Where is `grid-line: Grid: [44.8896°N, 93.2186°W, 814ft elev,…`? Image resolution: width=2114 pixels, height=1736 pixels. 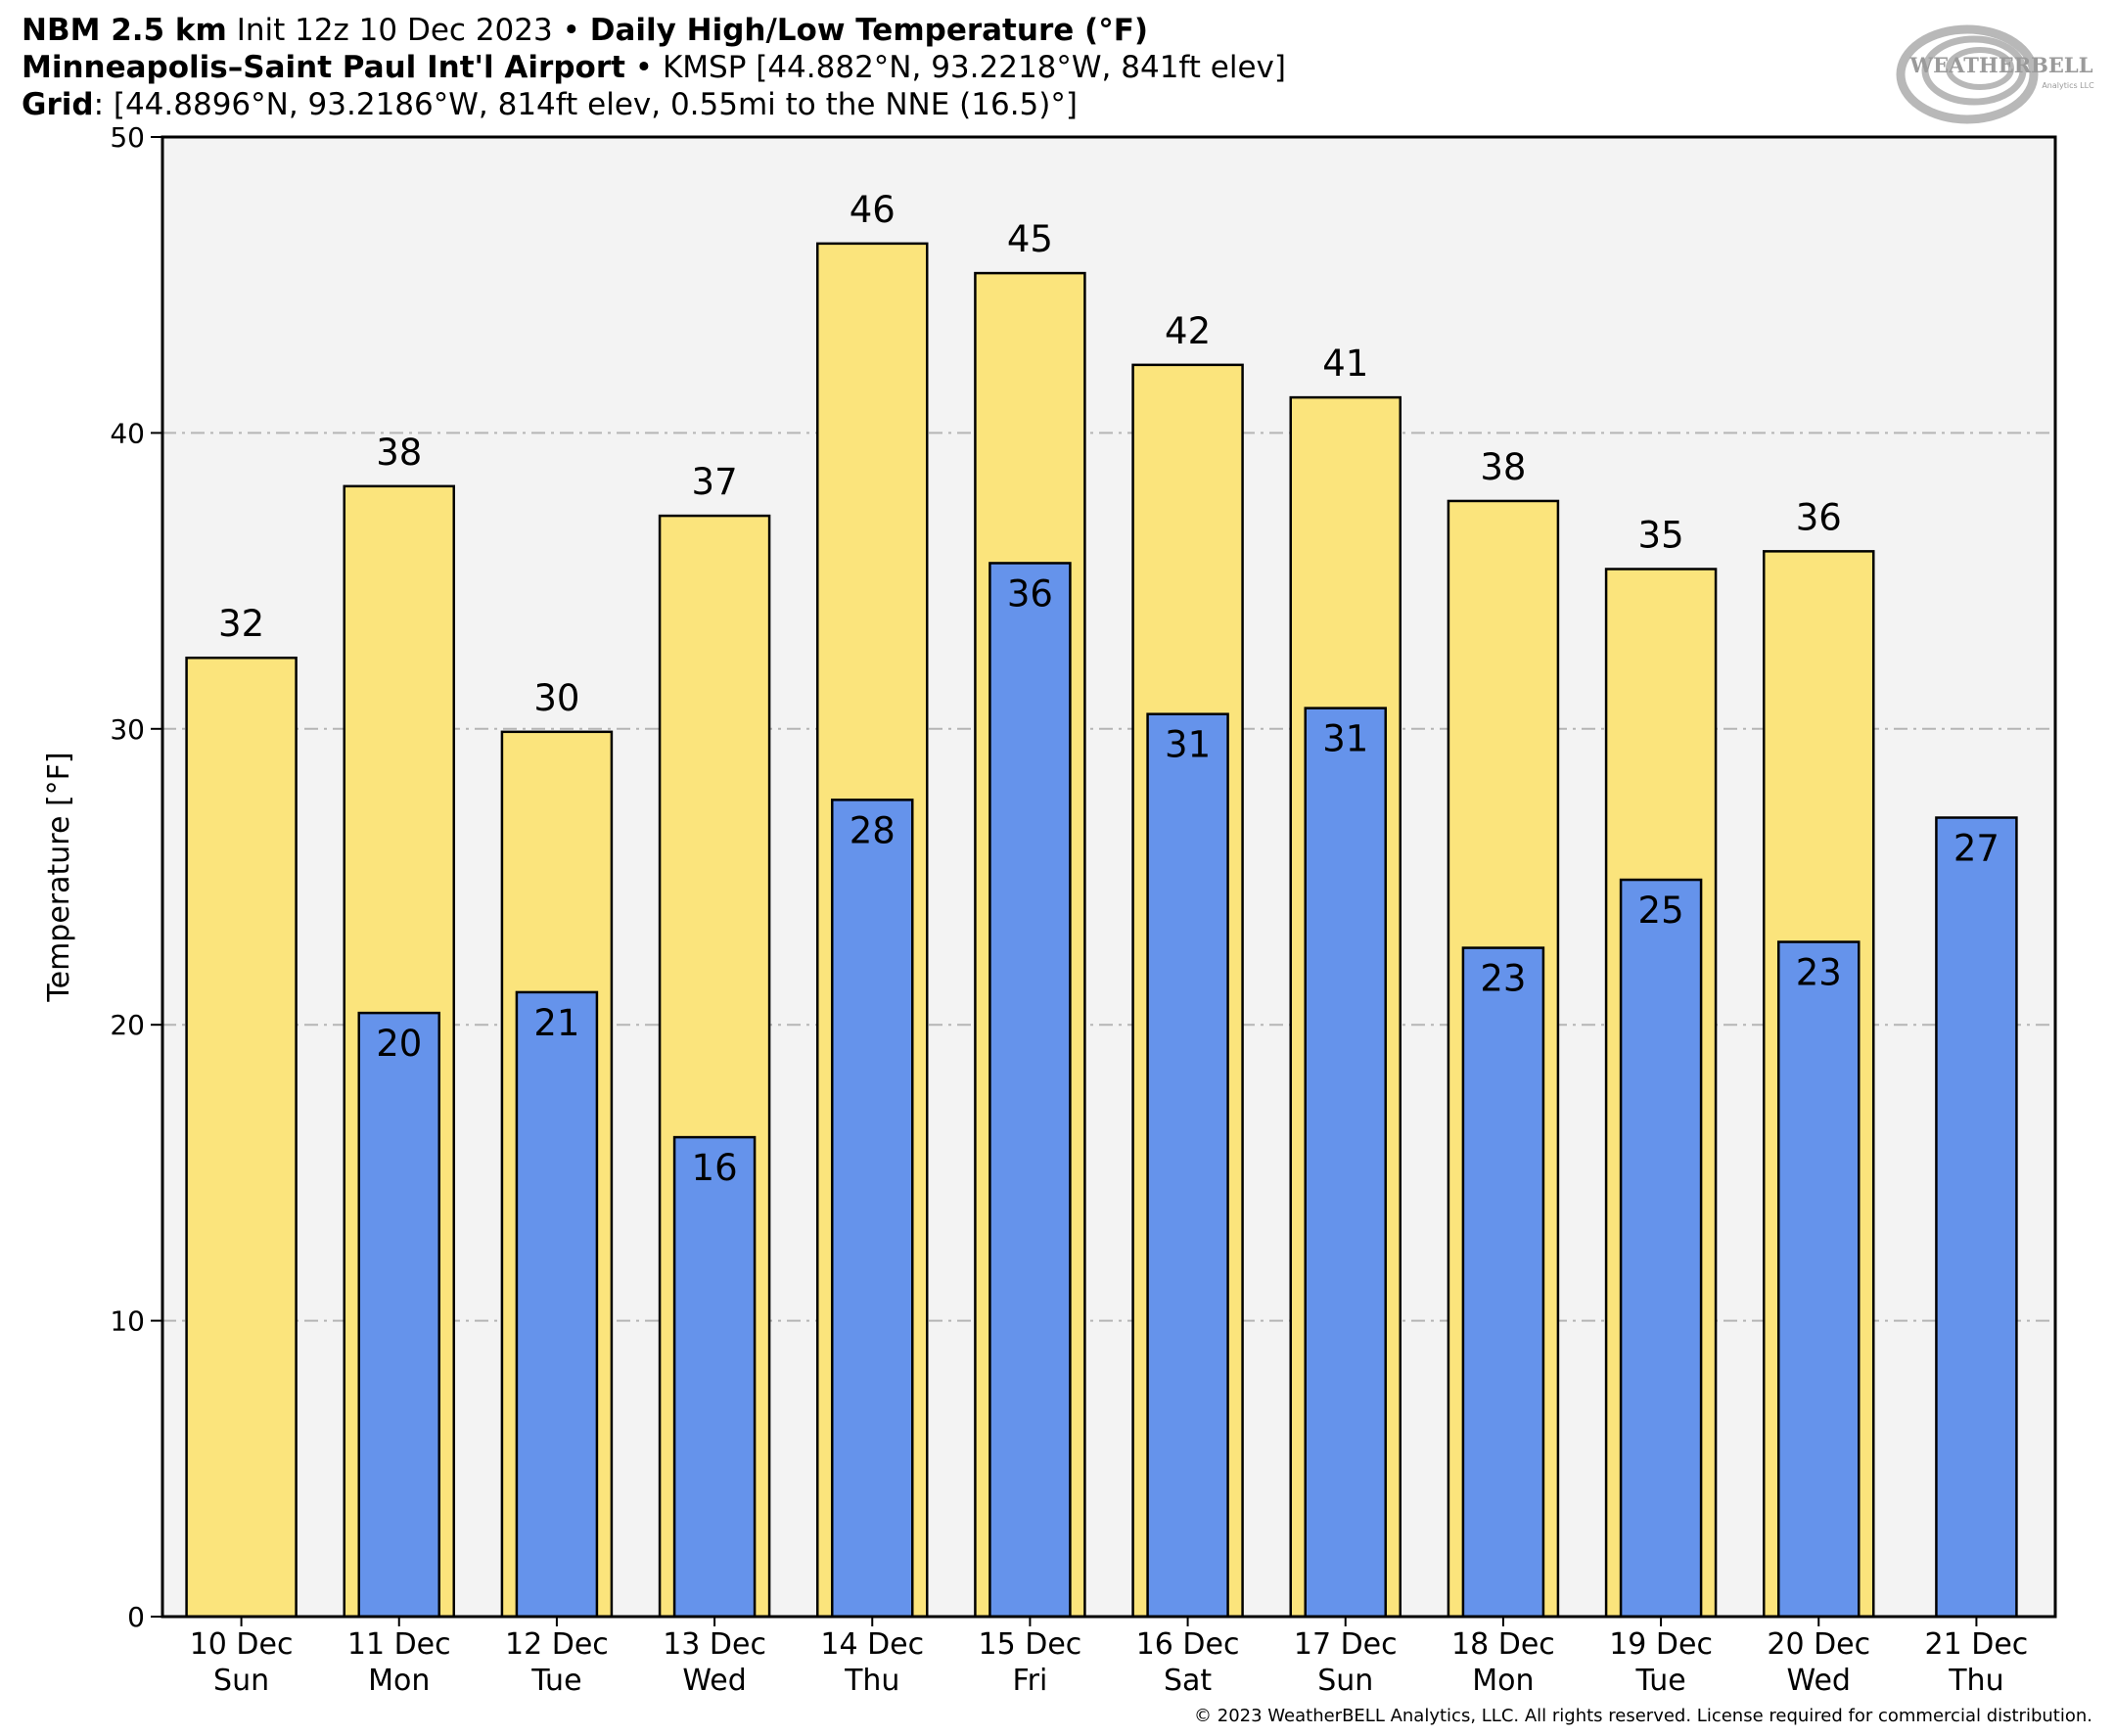
grid-line: Grid: [44.8896°N, 93.2186°W, 814ft elev,… is located at coordinates (550, 104).